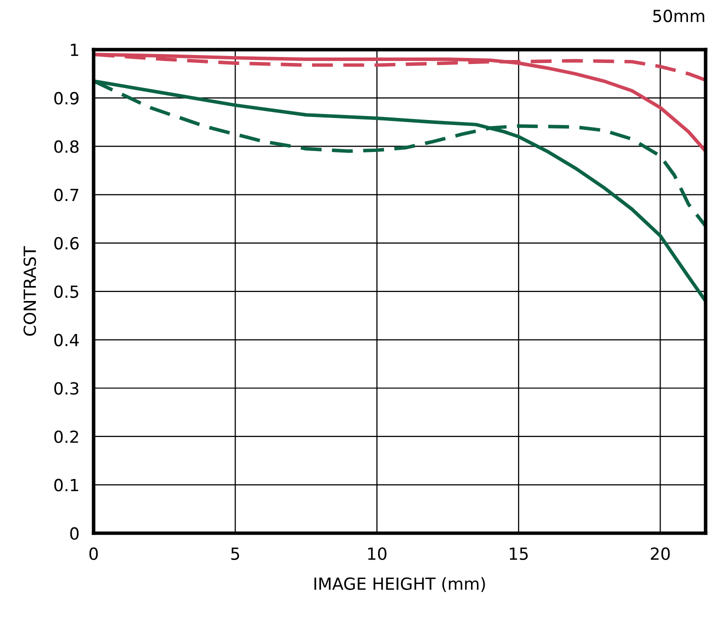  I want to click on y-tick-label: 0.7, so click(66, 195).